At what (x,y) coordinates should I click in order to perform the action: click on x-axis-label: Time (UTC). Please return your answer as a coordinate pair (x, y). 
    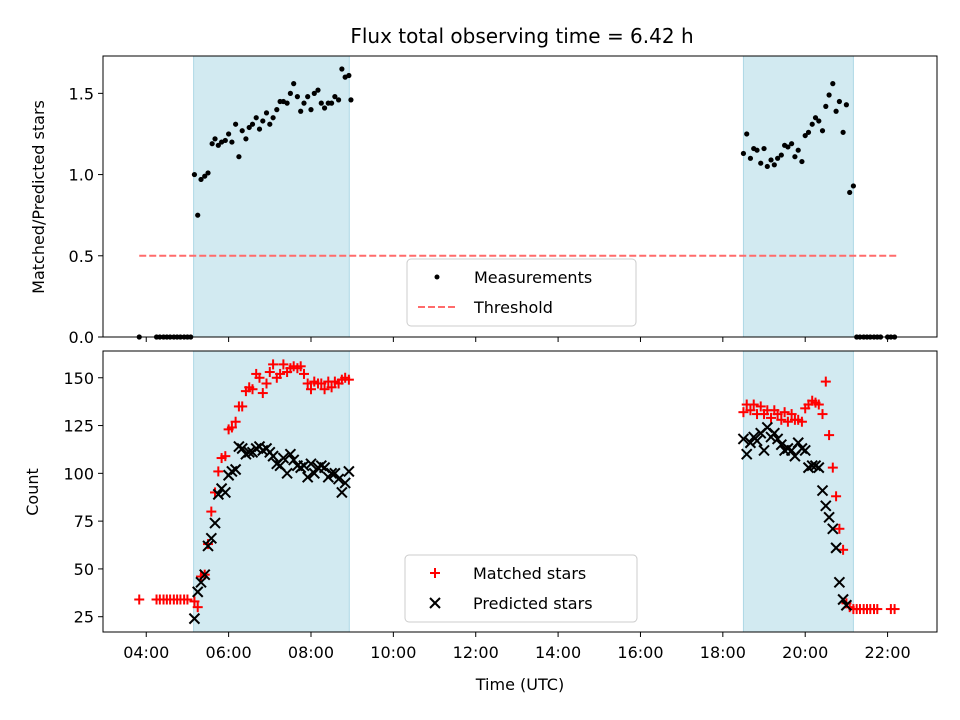
    Looking at the image, I should click on (519, 684).